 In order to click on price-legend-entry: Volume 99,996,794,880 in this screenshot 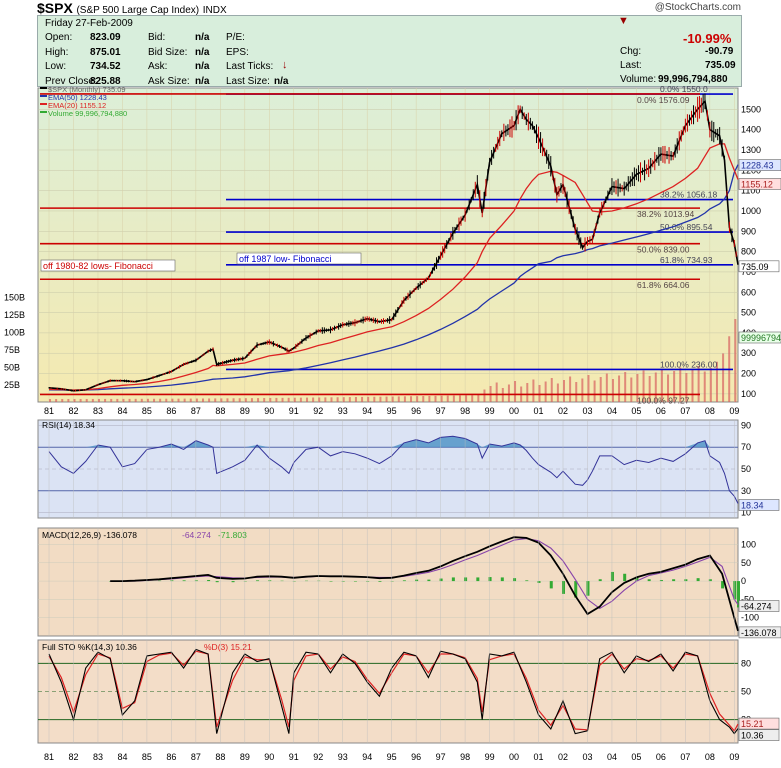, I will do `click(87, 113)`.